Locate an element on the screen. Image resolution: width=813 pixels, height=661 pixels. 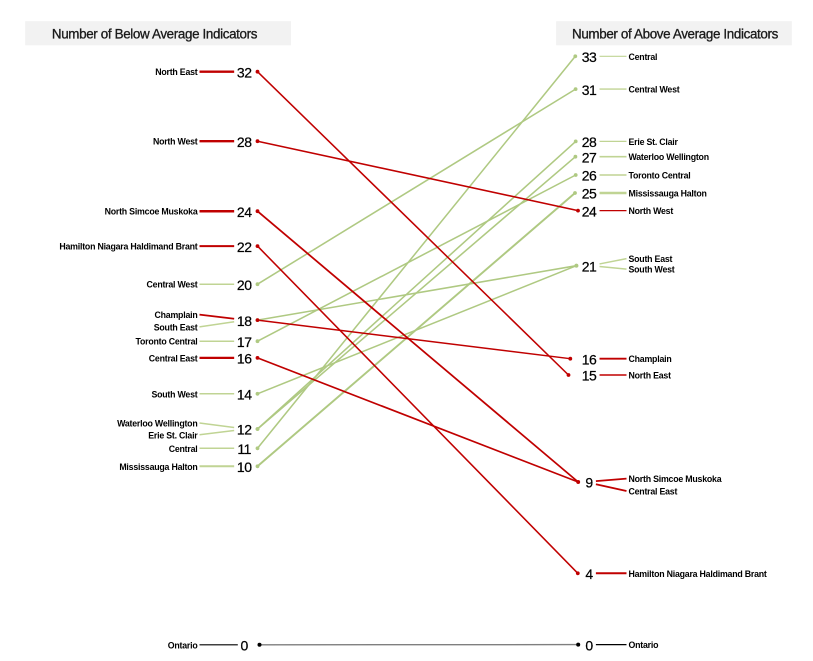
svg-text:Number of Above Average Indica: Number of Above Average Indicators is located at coordinates (675, 34).